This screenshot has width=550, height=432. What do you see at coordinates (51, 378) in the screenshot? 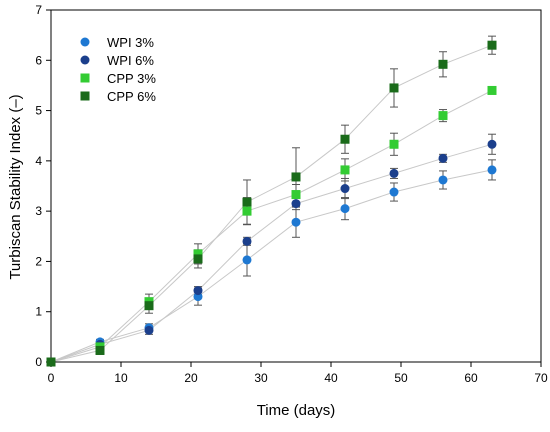
I see `x-tick-label: 0` at bounding box center [51, 378].